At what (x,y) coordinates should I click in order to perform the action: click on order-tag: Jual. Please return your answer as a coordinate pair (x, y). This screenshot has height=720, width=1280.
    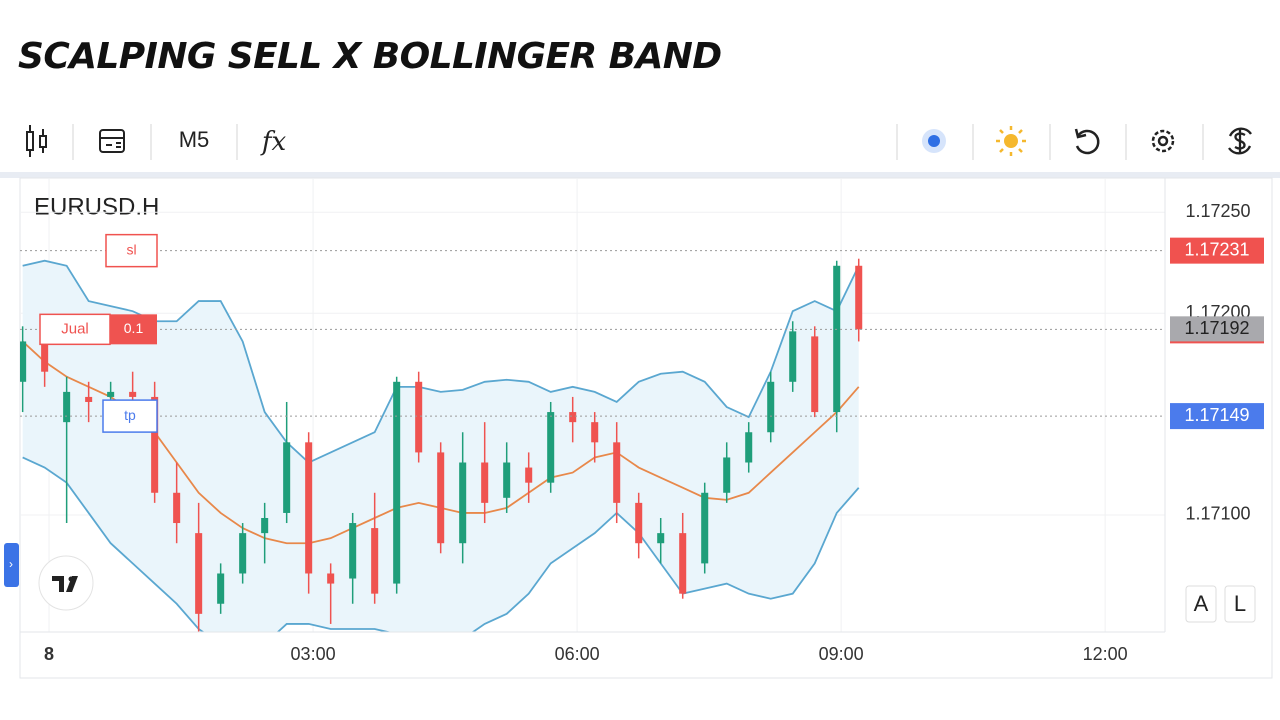
    Looking at the image, I should click on (75, 328).